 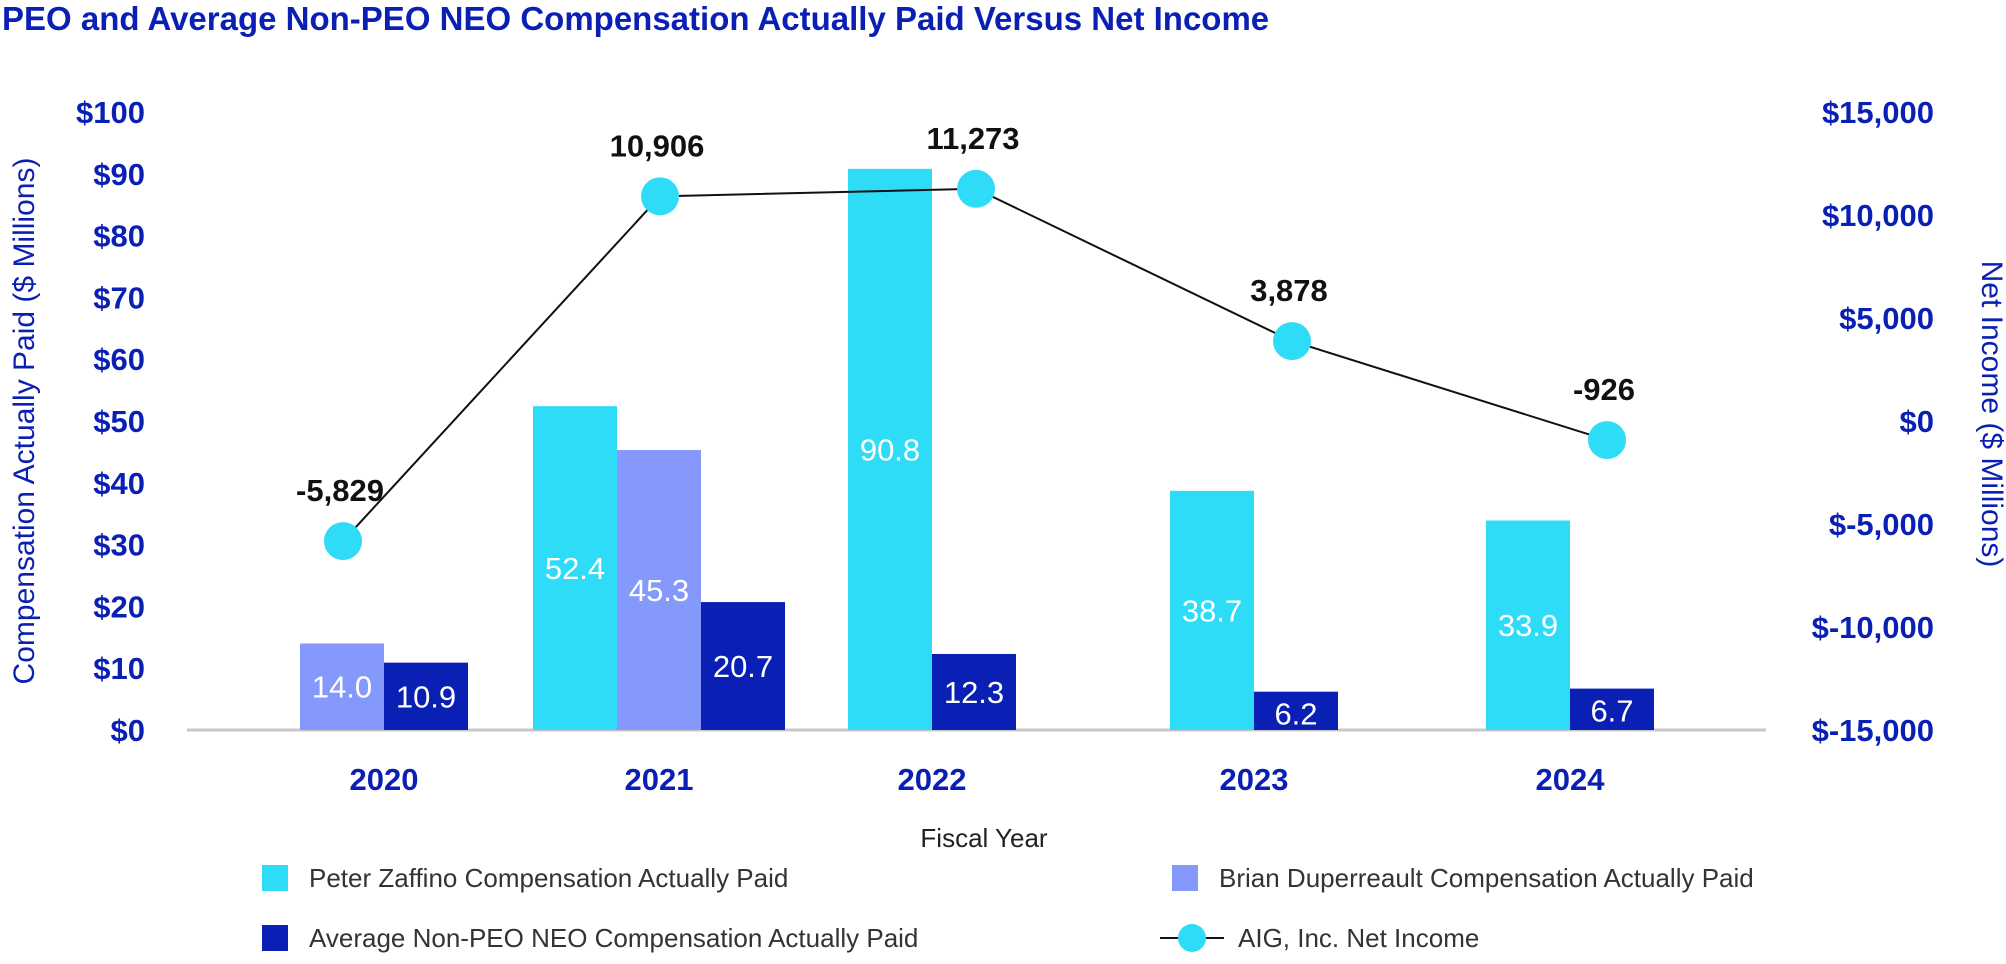 I want to click on x-tick-label: 2021, so click(x=659, y=779).